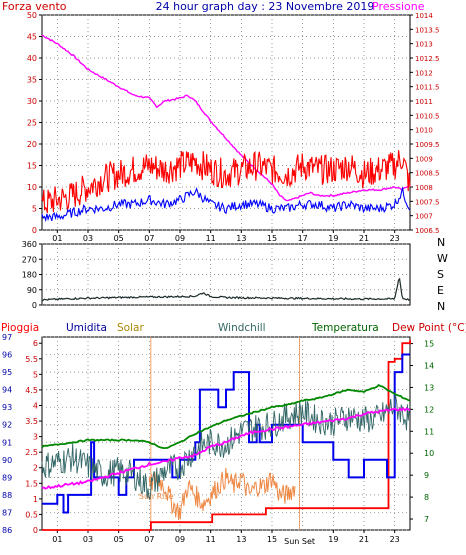 Image resolution: width=466 pixels, height=555 pixels. I want to click on temp-tick-label: 14, so click(429, 366).